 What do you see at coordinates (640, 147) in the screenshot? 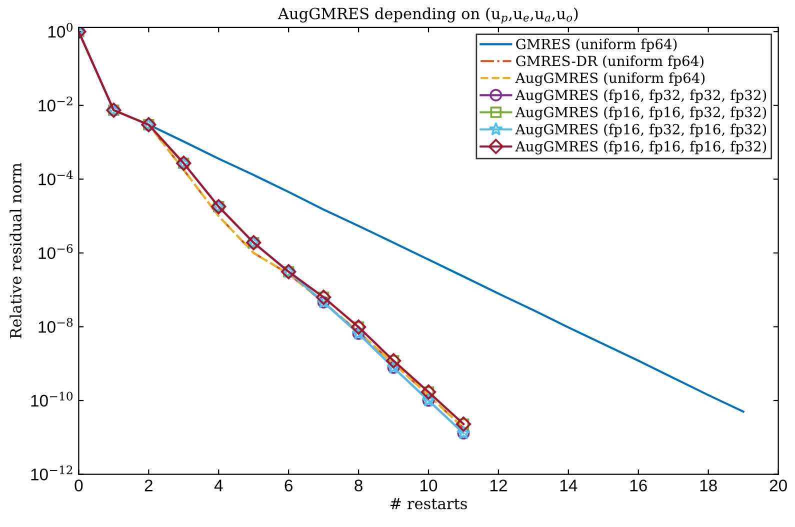
I see `legend-label: AugGMRES (fp16, fp16, fp16, fp32)` at bounding box center [640, 147].